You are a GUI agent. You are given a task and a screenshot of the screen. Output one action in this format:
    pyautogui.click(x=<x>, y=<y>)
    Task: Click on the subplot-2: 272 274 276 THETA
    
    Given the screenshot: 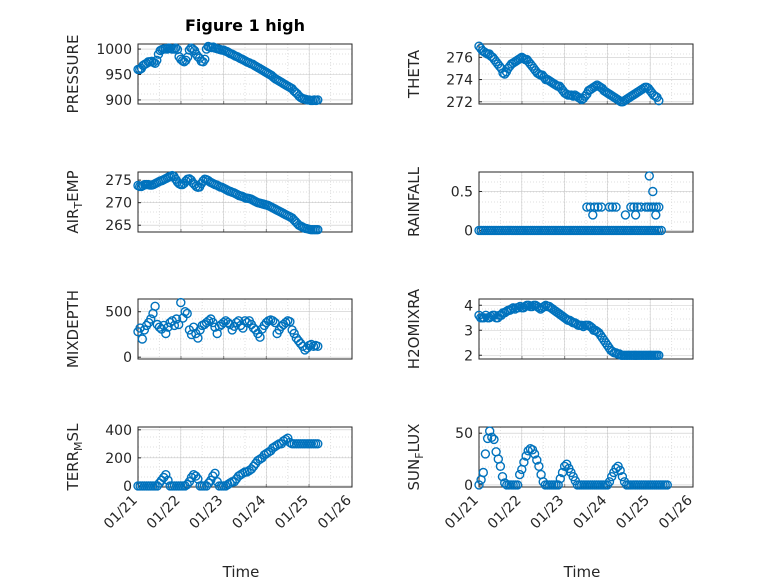 What is the action you would take?
    pyautogui.click(x=549, y=76)
    